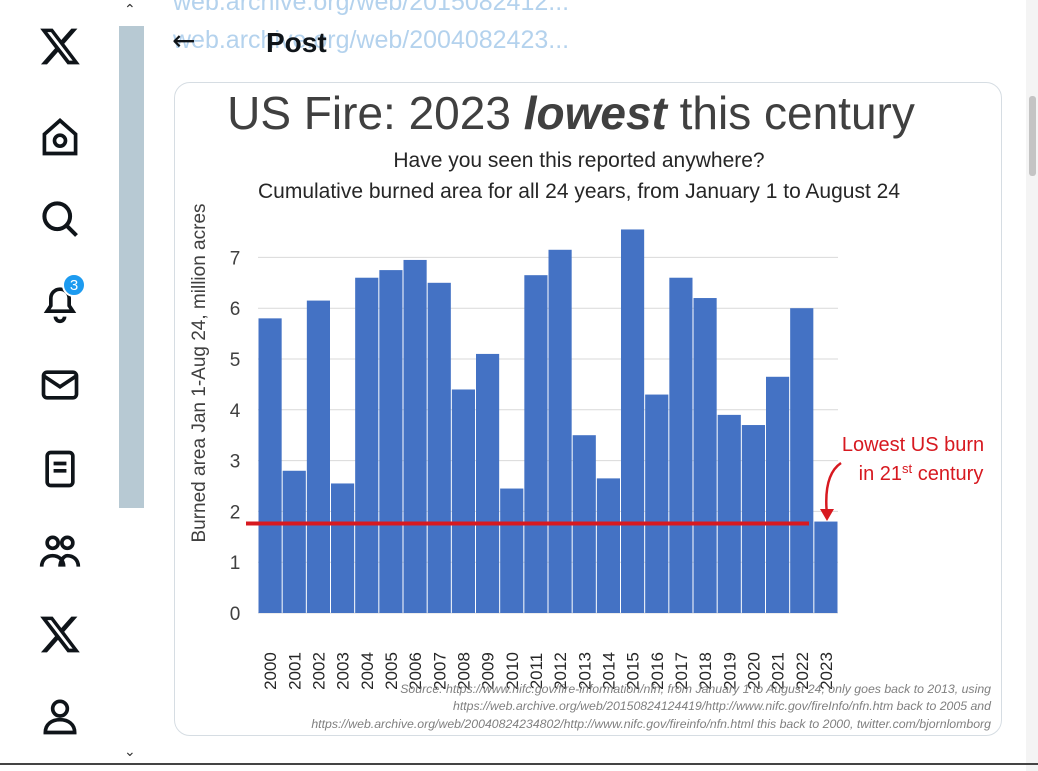 Image resolution: width=1038 pixels, height=771 pixels. What do you see at coordinates (130, 752) in the screenshot?
I see `scroll-down-arrow-icon: ⌄` at bounding box center [130, 752].